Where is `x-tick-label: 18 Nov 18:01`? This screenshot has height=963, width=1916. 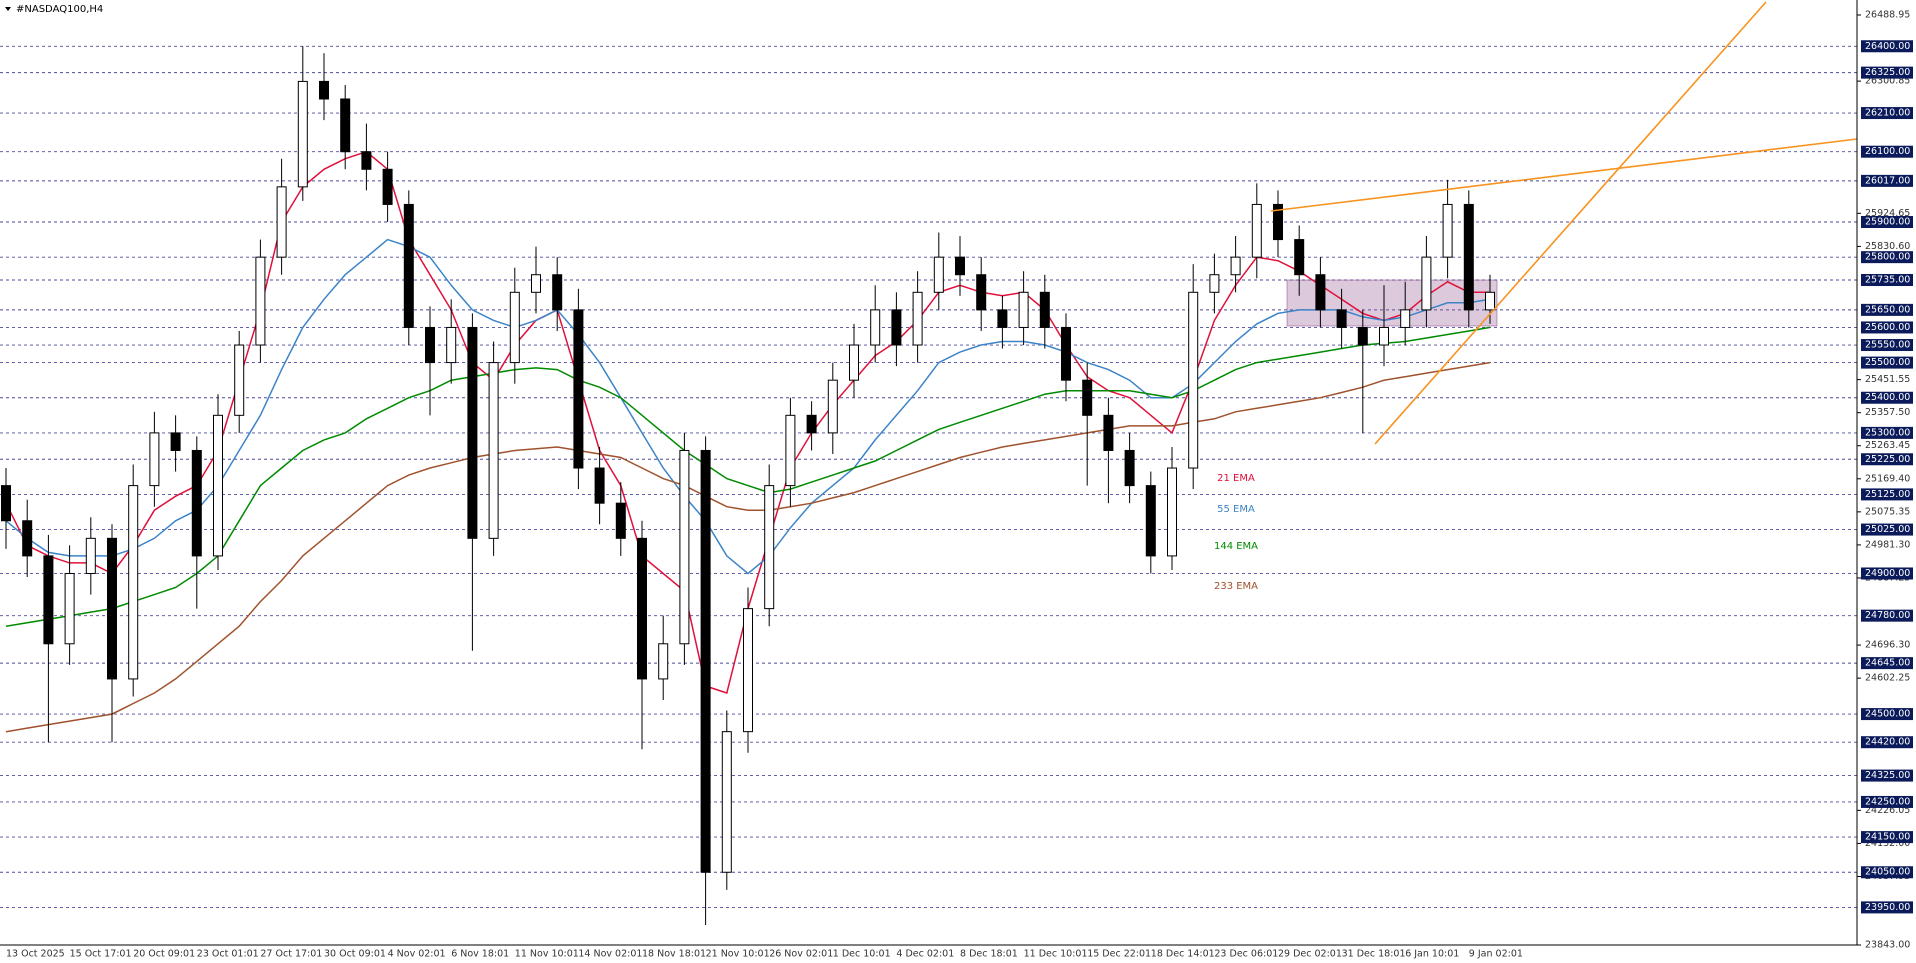
x-tick-label: 18 Nov 18:01 is located at coordinates (674, 954).